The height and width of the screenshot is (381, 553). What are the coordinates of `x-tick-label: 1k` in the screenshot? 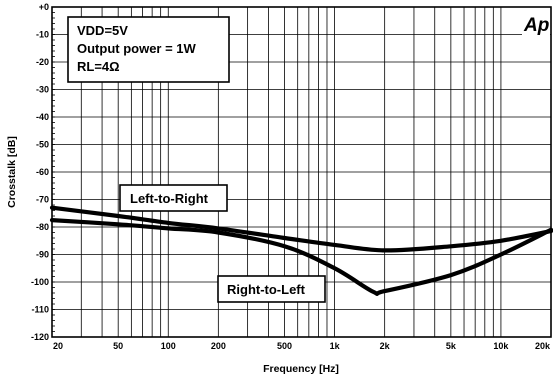 It's located at (335, 346).